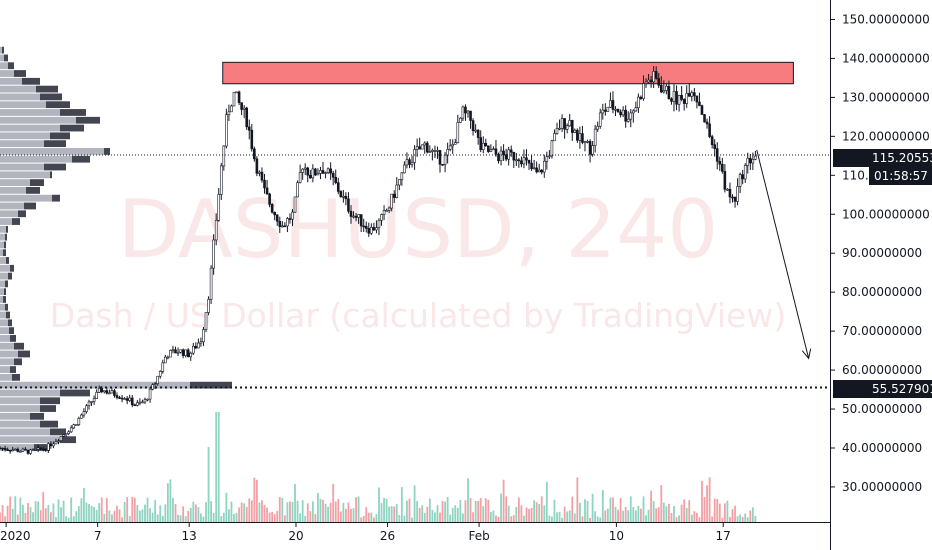 The height and width of the screenshot is (550, 932). What do you see at coordinates (365, 532) in the screenshot?
I see `time-axis: 2020 7 13 20 26 Feb 10 17` at bounding box center [365, 532].